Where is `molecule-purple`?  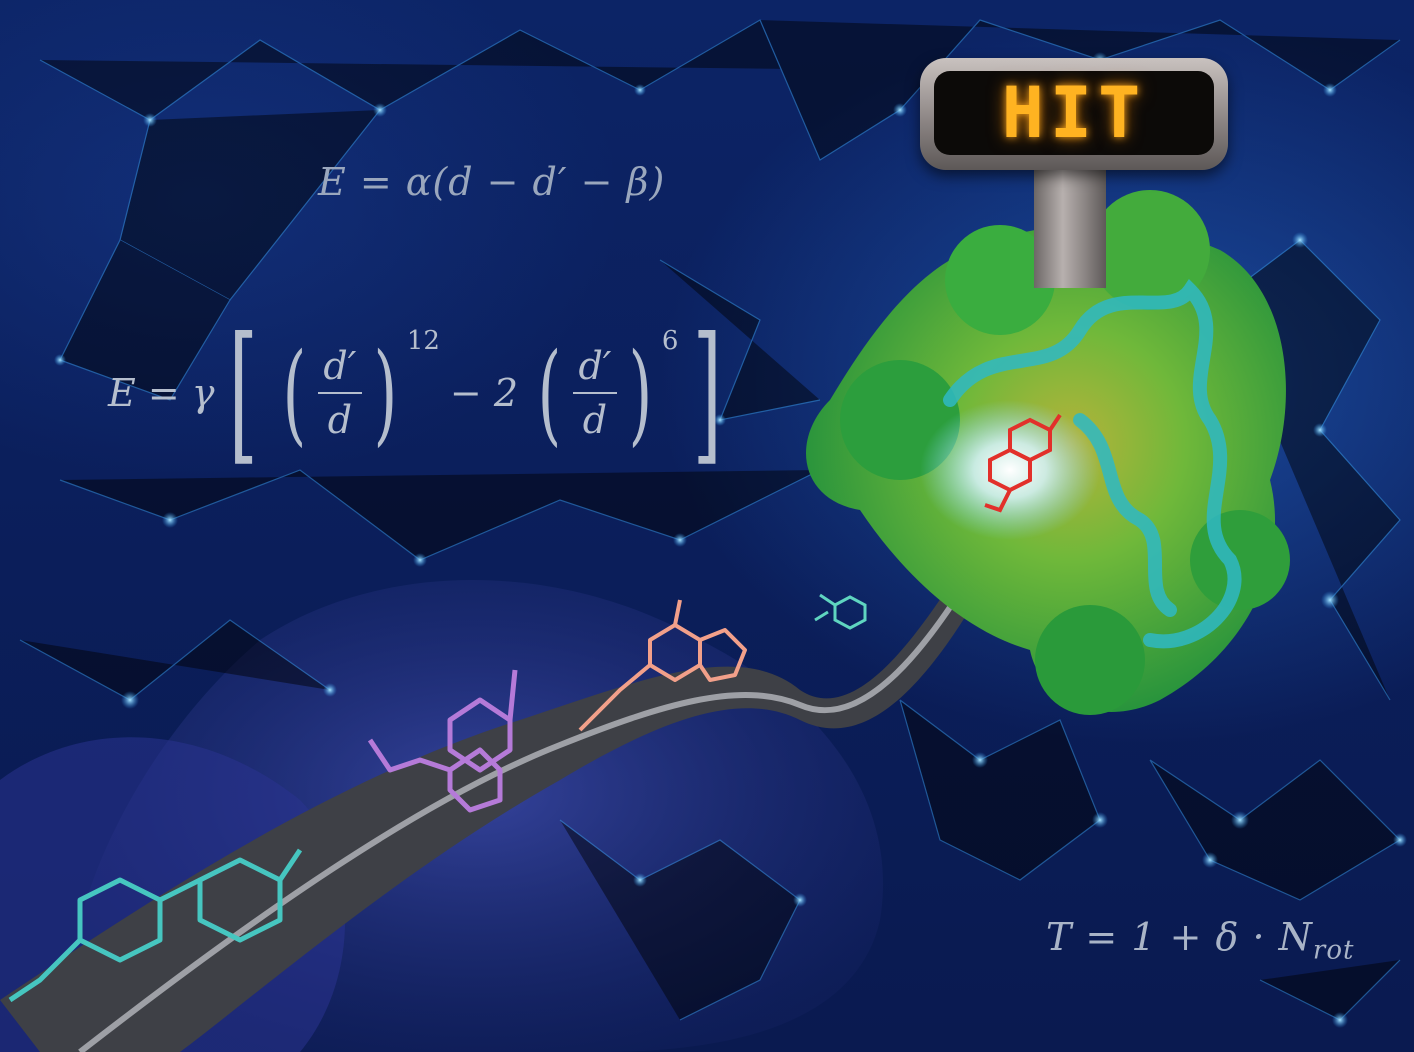
molecule-purple is located at coordinates (442, 741).